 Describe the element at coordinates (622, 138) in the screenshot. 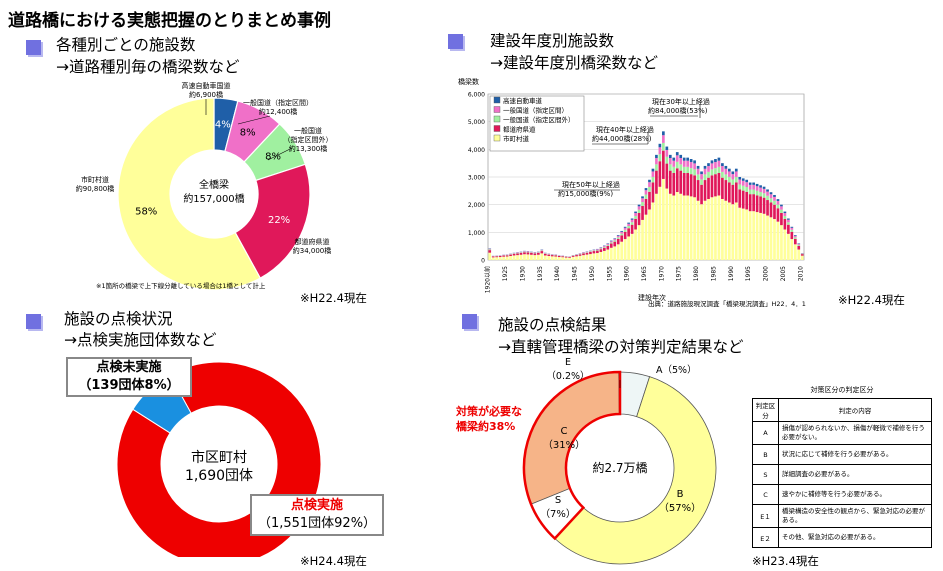

I see `annotation-40-years-line2: 約44,000橋(28%)` at that location.